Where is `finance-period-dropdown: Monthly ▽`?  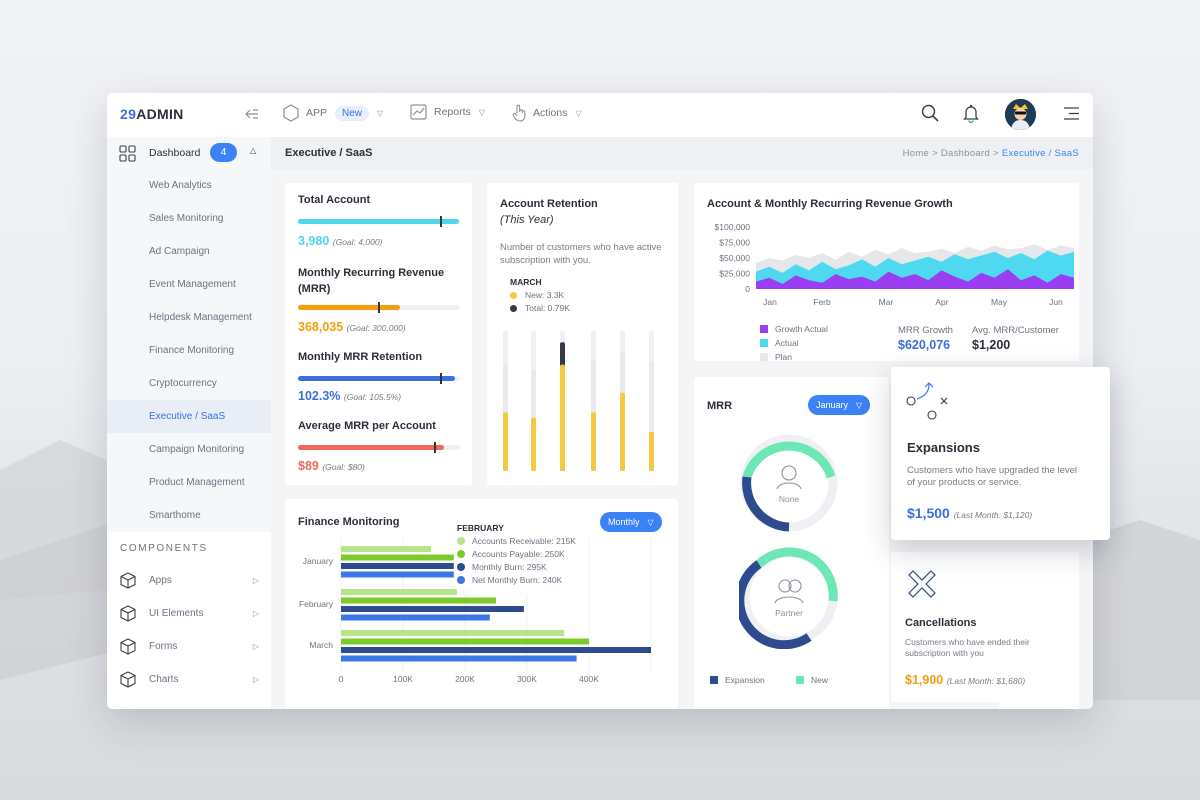 finance-period-dropdown: Monthly ▽ is located at coordinates (631, 522).